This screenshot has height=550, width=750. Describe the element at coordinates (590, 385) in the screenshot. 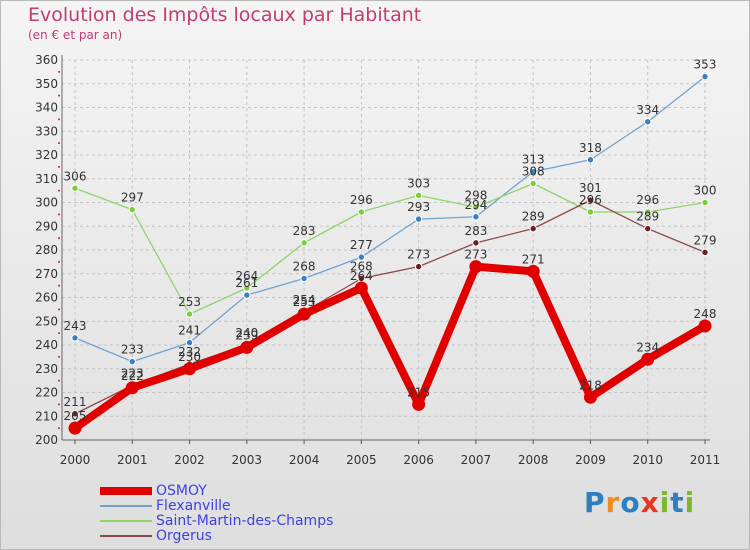

I see `data-label-osmoy: 218` at that location.